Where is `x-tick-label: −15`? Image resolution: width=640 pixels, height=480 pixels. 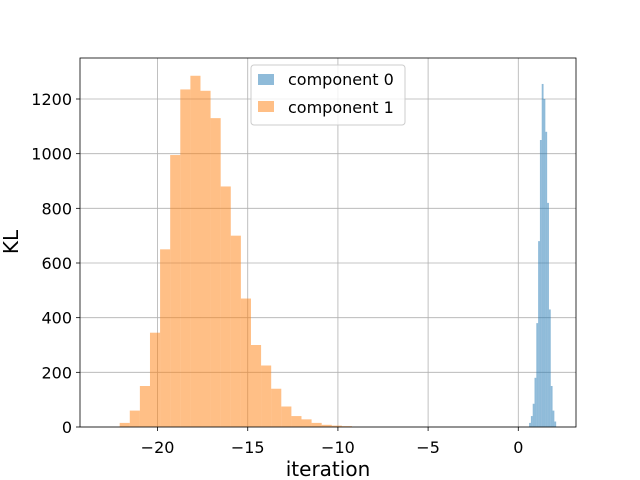 x-tick-label: −15 is located at coordinates (248, 447).